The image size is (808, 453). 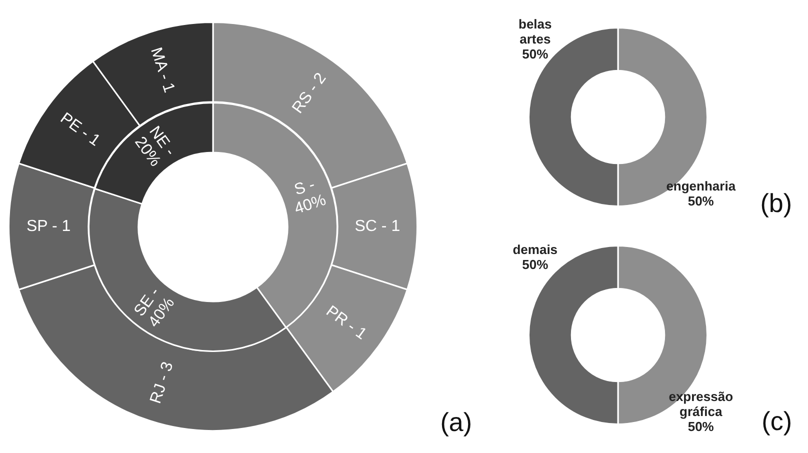 I want to click on slice-label: belas artes, so click(x=535, y=31).